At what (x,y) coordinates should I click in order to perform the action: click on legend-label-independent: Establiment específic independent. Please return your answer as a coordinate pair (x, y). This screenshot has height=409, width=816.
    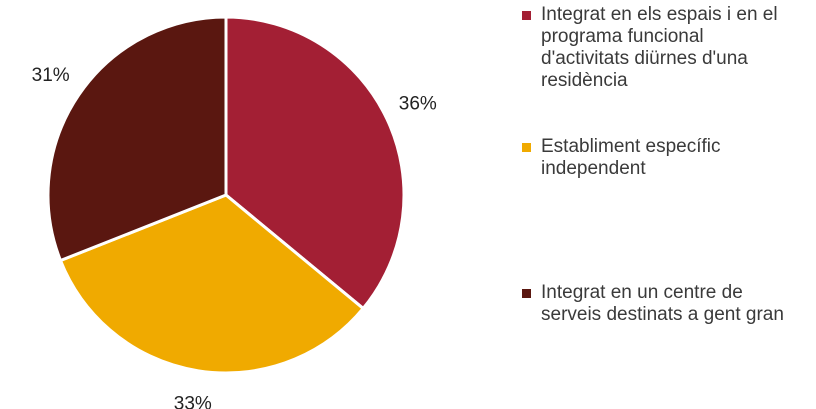
    Looking at the image, I should click on (631, 157).